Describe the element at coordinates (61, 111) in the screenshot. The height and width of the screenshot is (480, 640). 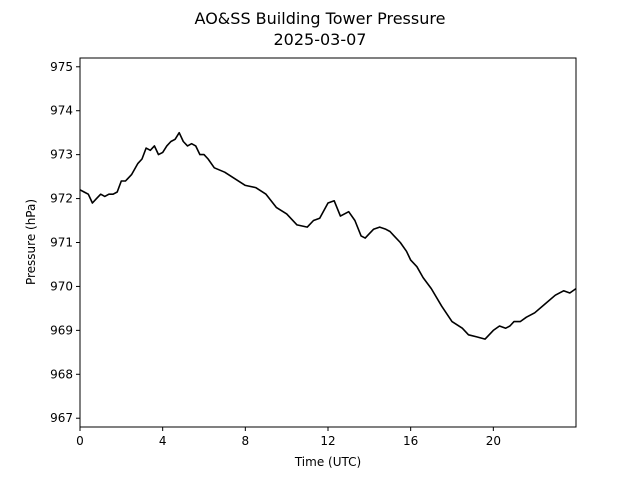
I see `y-tick-label: 974` at that location.